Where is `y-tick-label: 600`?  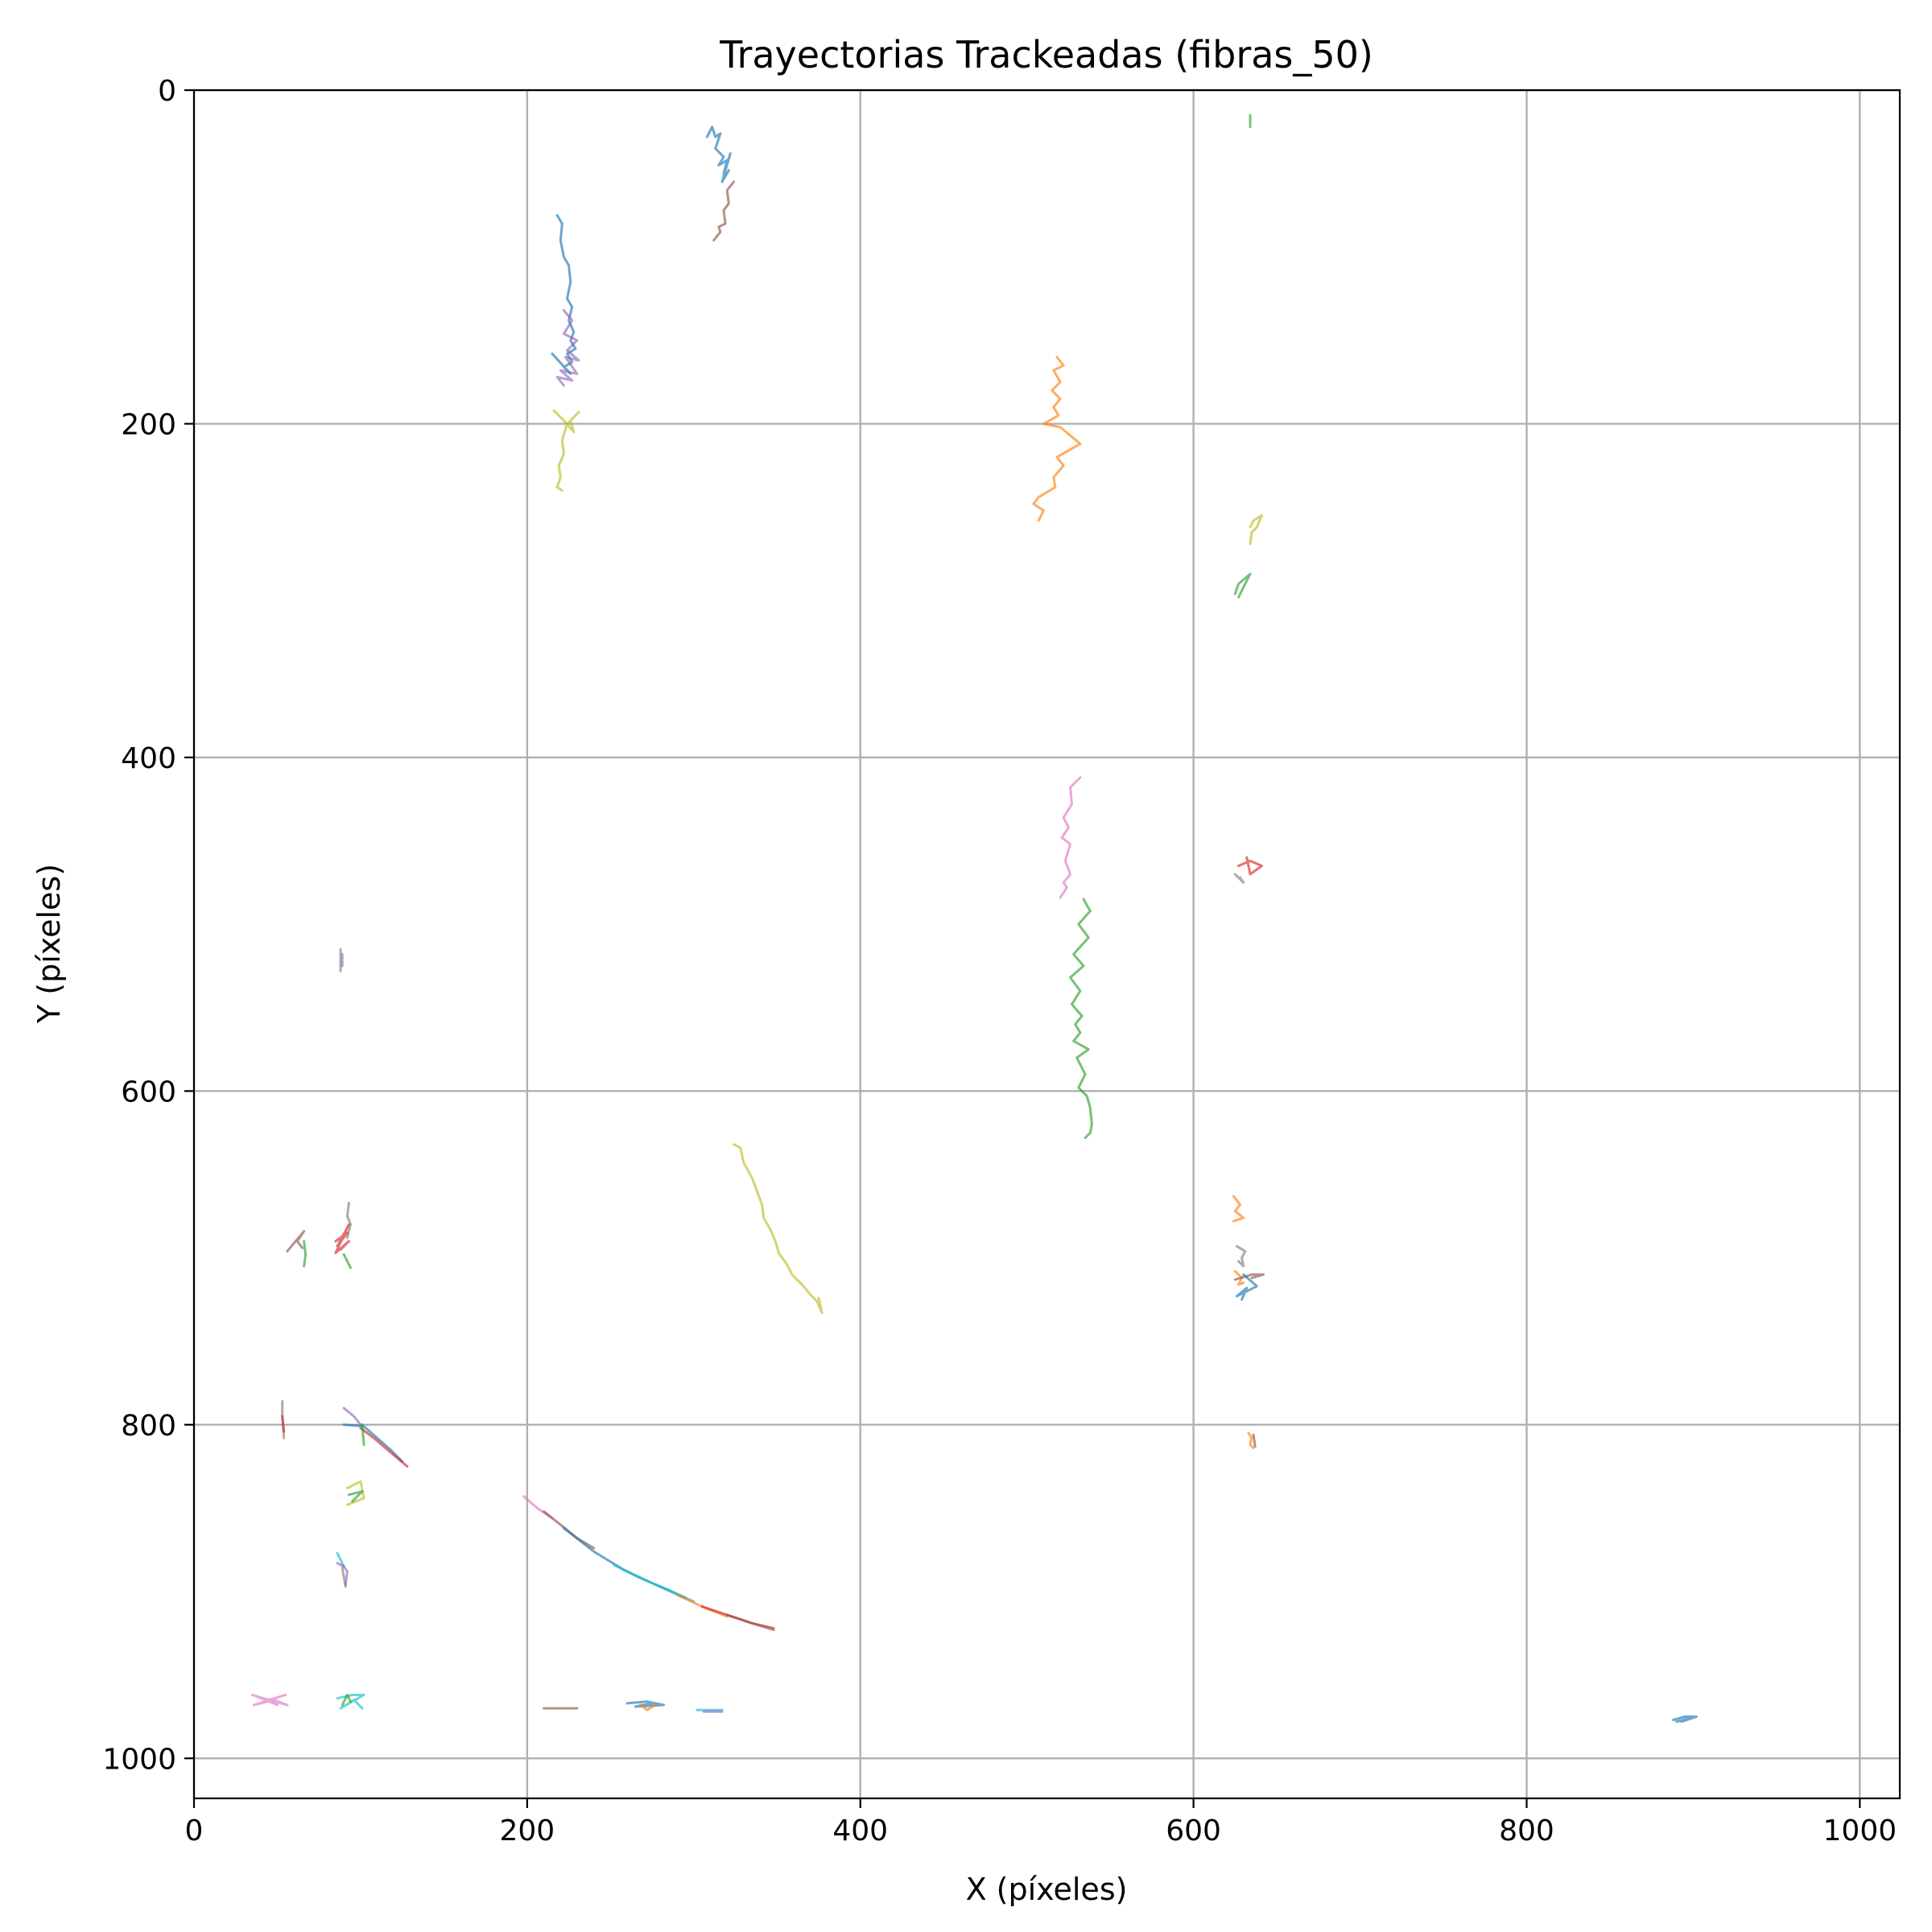
y-tick-label: 600 is located at coordinates (148, 1091).